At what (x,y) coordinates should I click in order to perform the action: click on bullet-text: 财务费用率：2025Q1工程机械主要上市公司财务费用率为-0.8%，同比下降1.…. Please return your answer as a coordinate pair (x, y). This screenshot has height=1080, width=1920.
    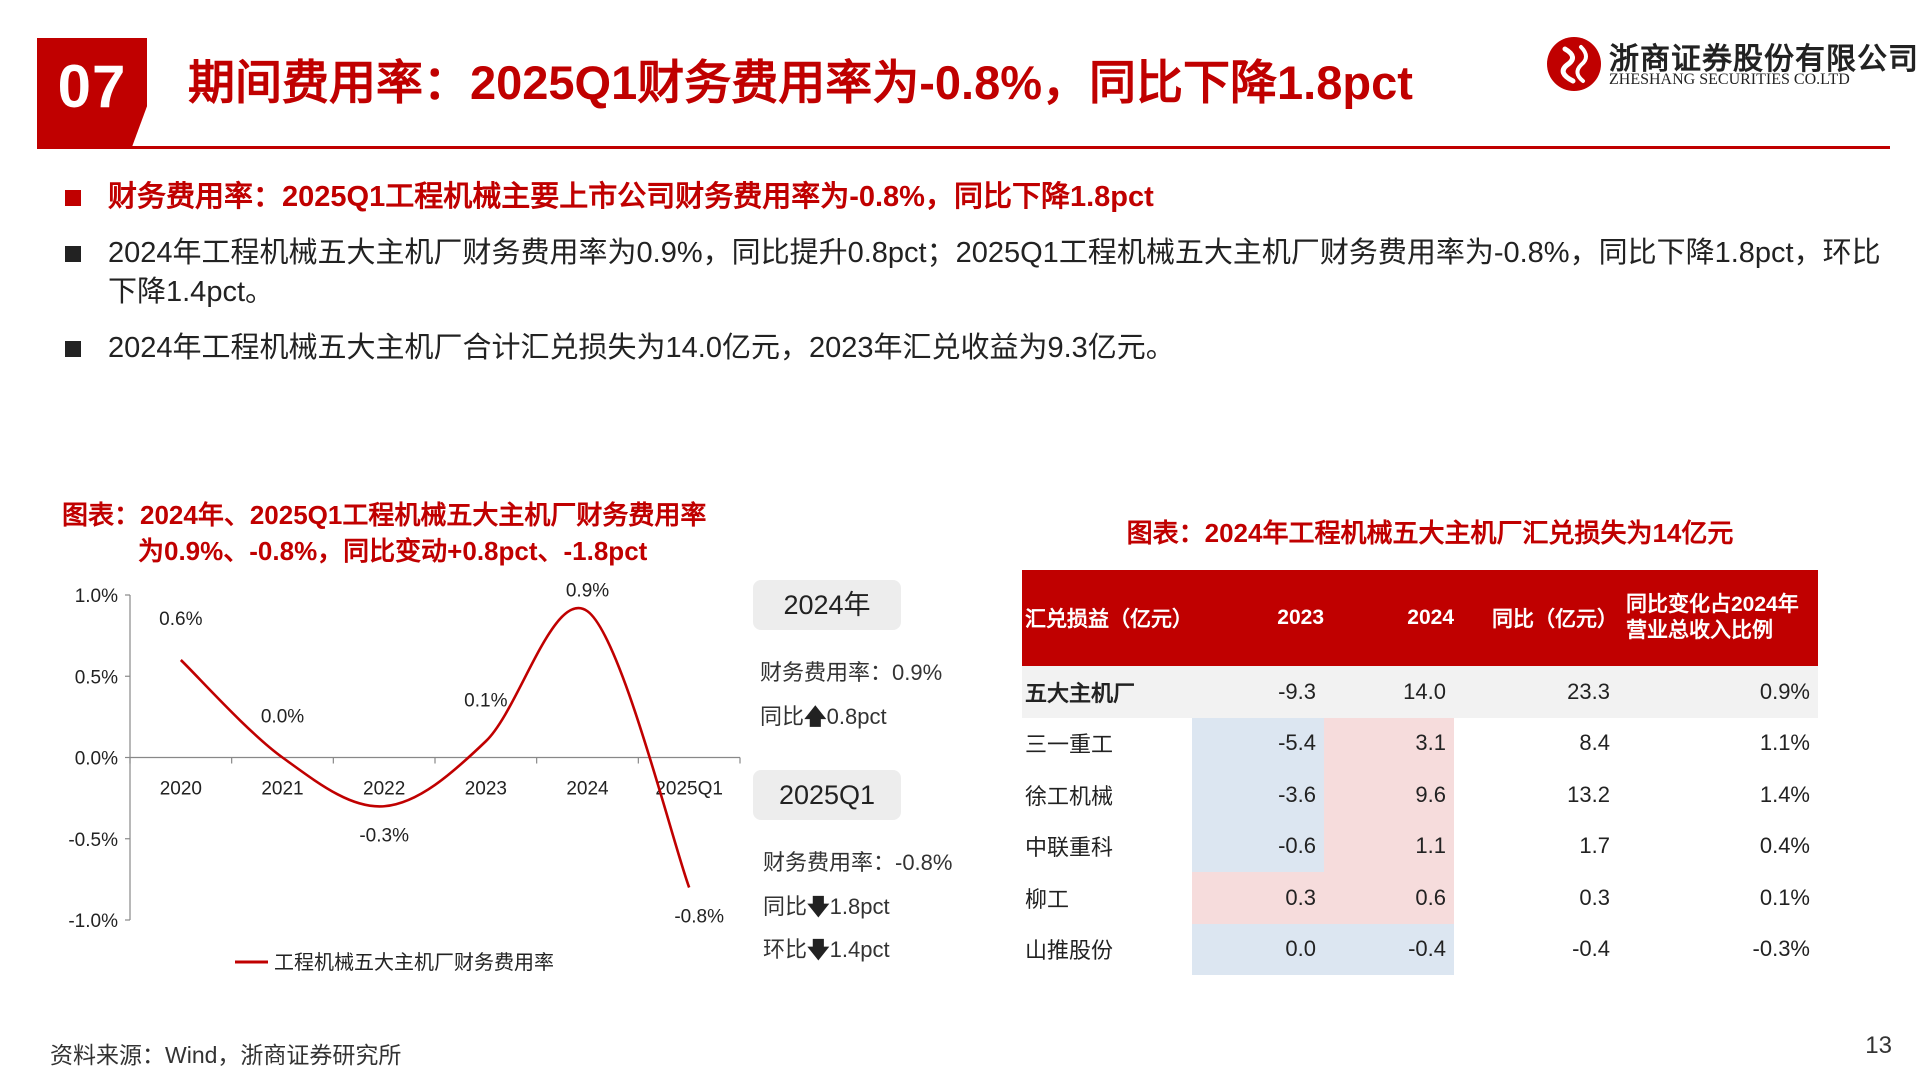
    Looking at the image, I should click on (631, 197).